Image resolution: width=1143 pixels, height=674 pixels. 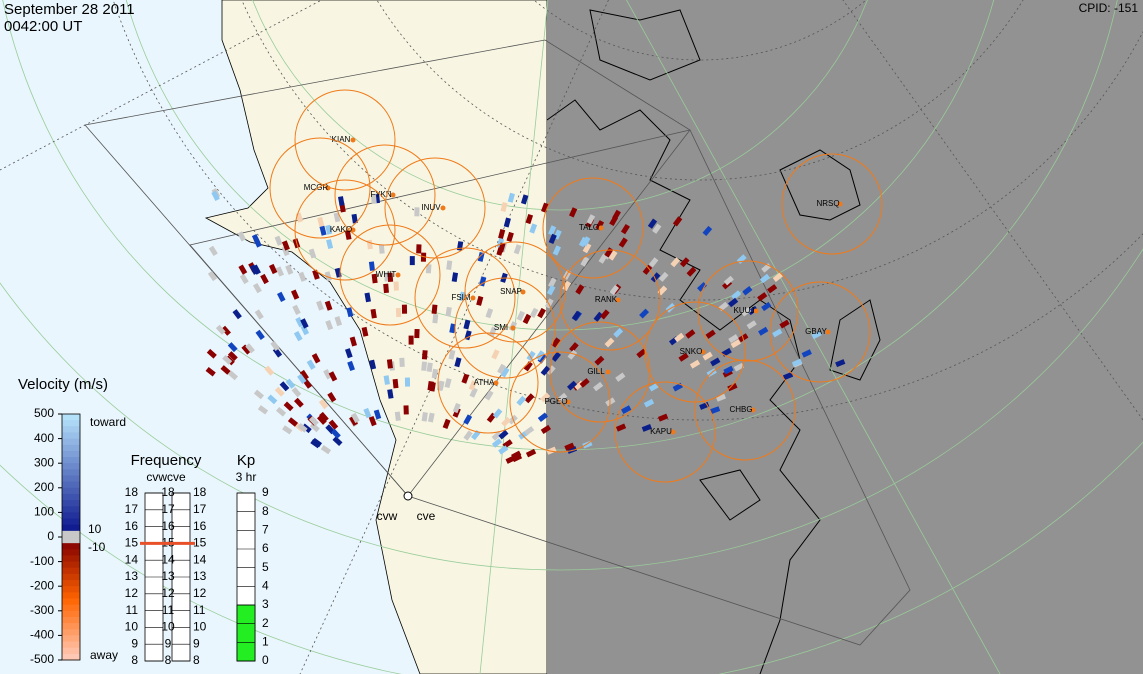 I want to click on frequency-tick-label: 17, so click(x=132, y=509).